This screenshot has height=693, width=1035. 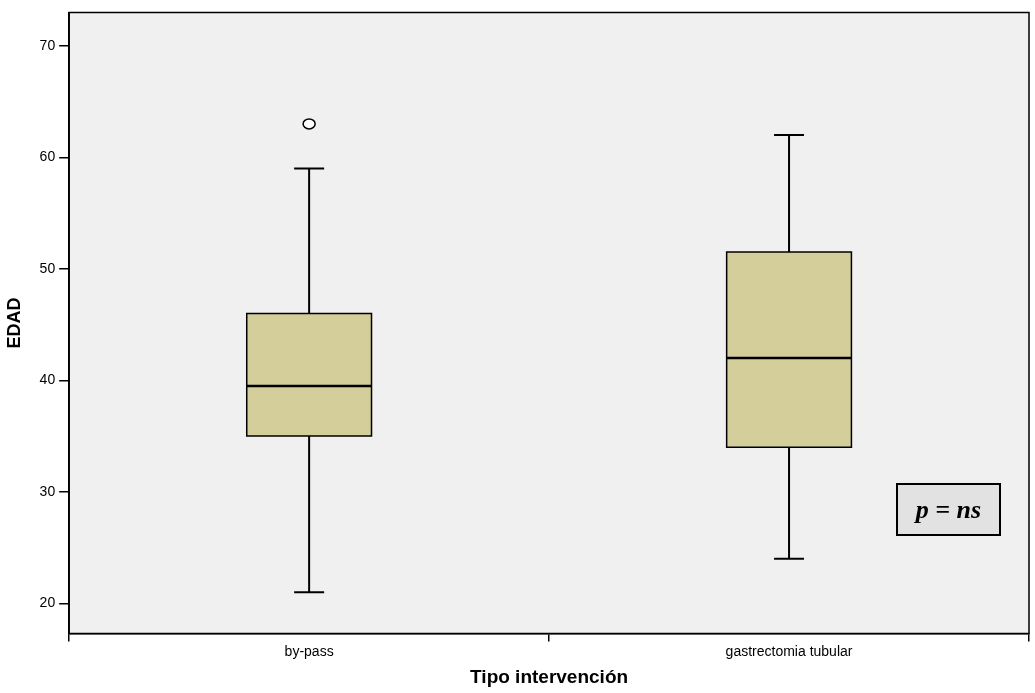 I want to click on y-tick-label: 20, so click(x=47, y=602).